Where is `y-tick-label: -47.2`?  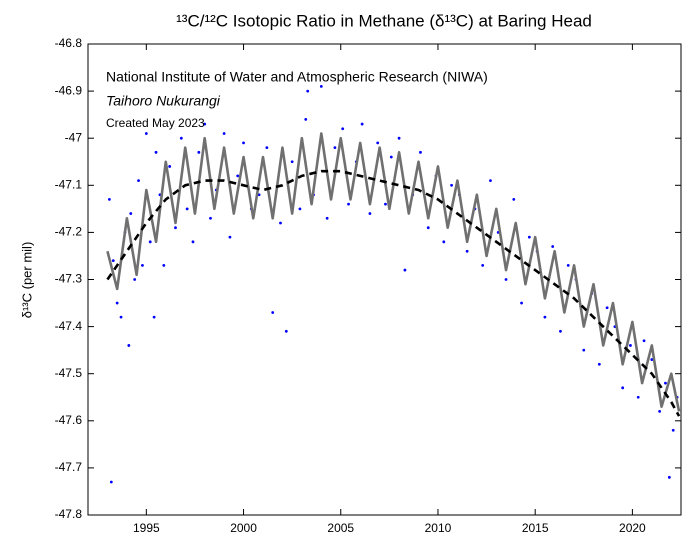
y-tick-label: -47.2 is located at coordinates (69, 232).